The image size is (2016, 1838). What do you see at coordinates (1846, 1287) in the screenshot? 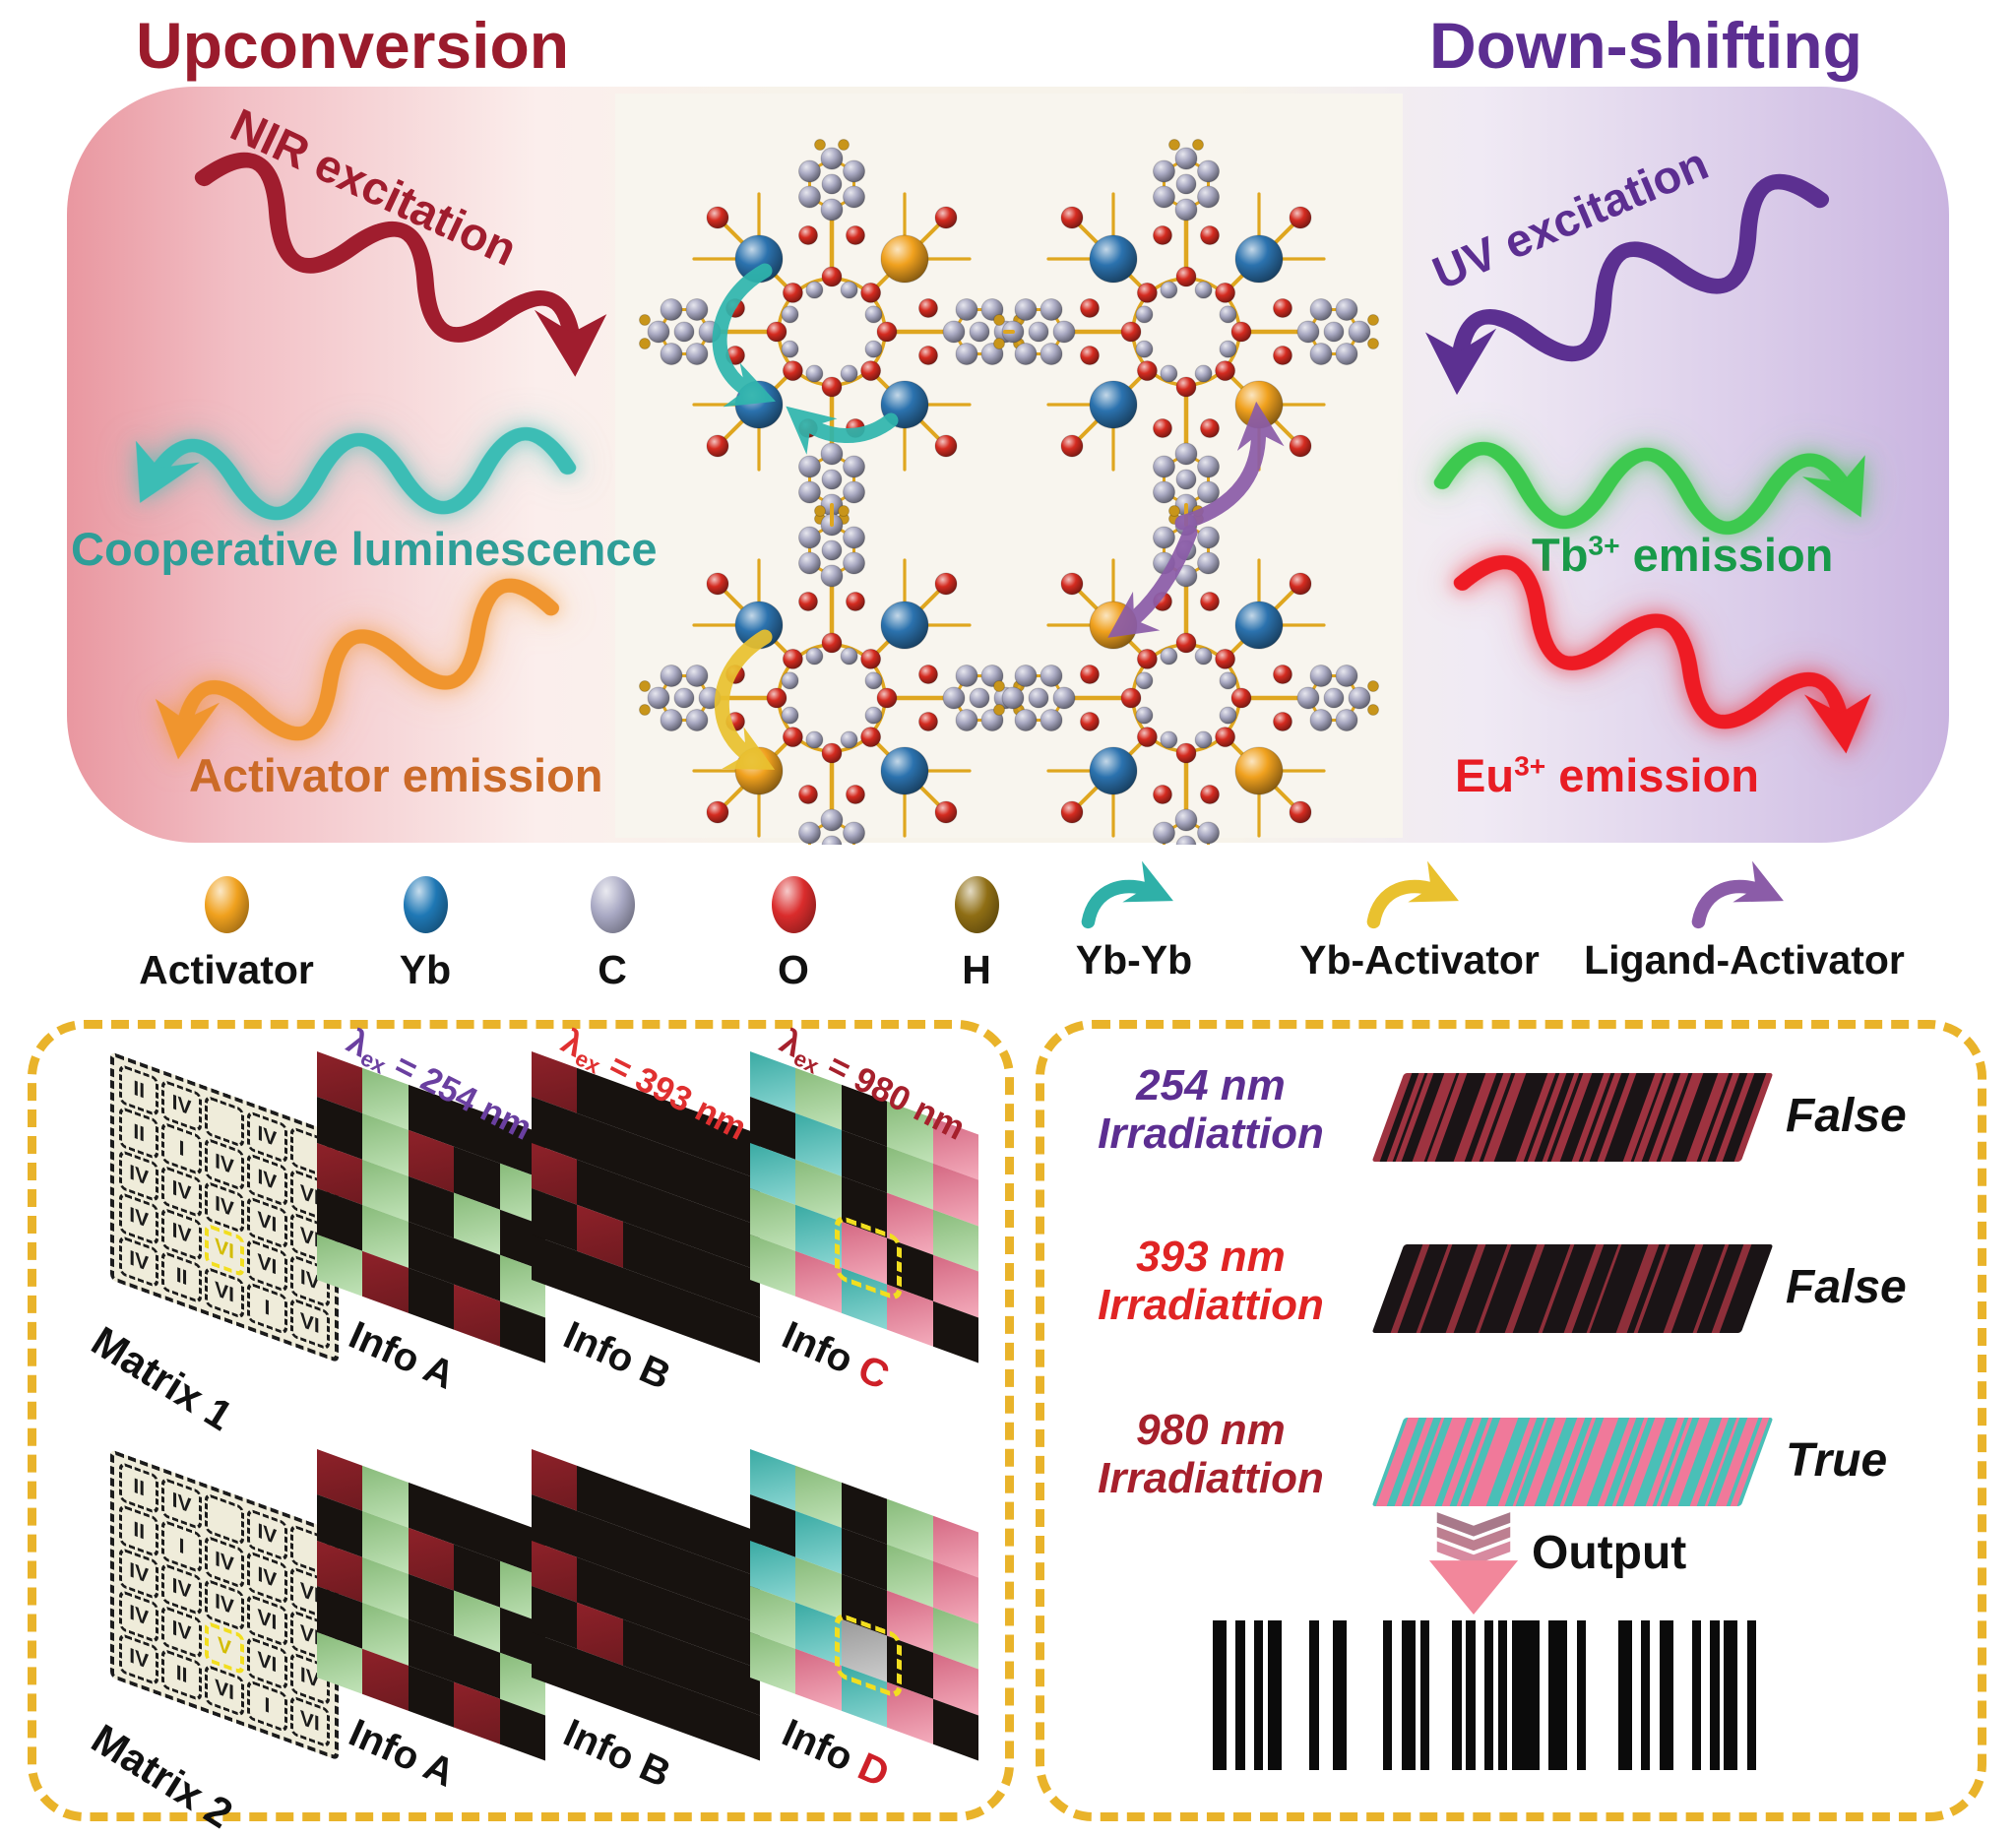
I see `result-label-2: False` at bounding box center [1846, 1287].